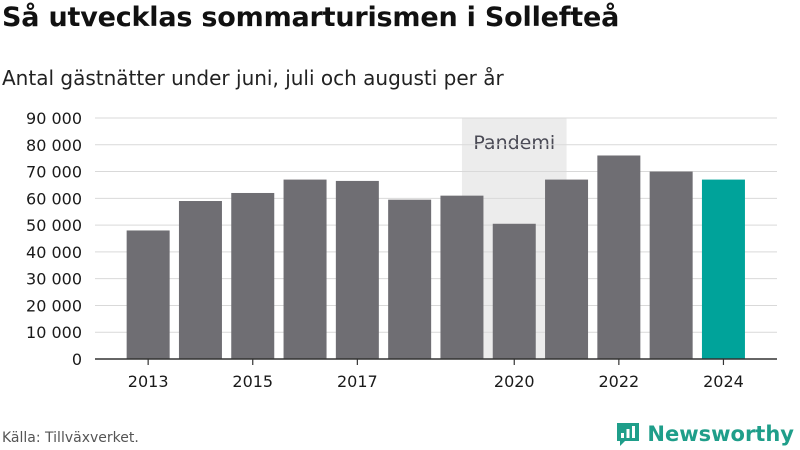 Image resolution: width=800 pixels, height=450 pixels. I want to click on newsworthy-logo-icon, so click(628, 434).